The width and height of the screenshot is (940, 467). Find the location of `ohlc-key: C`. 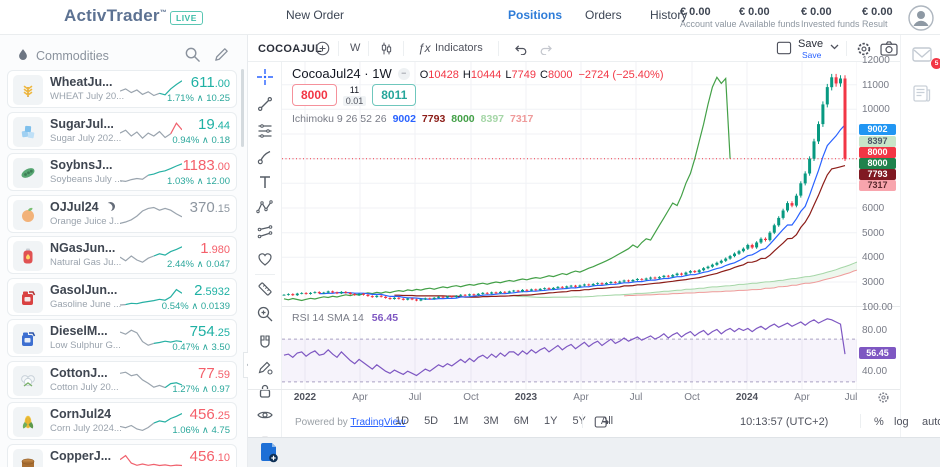

ohlc-key: C is located at coordinates (544, 75).